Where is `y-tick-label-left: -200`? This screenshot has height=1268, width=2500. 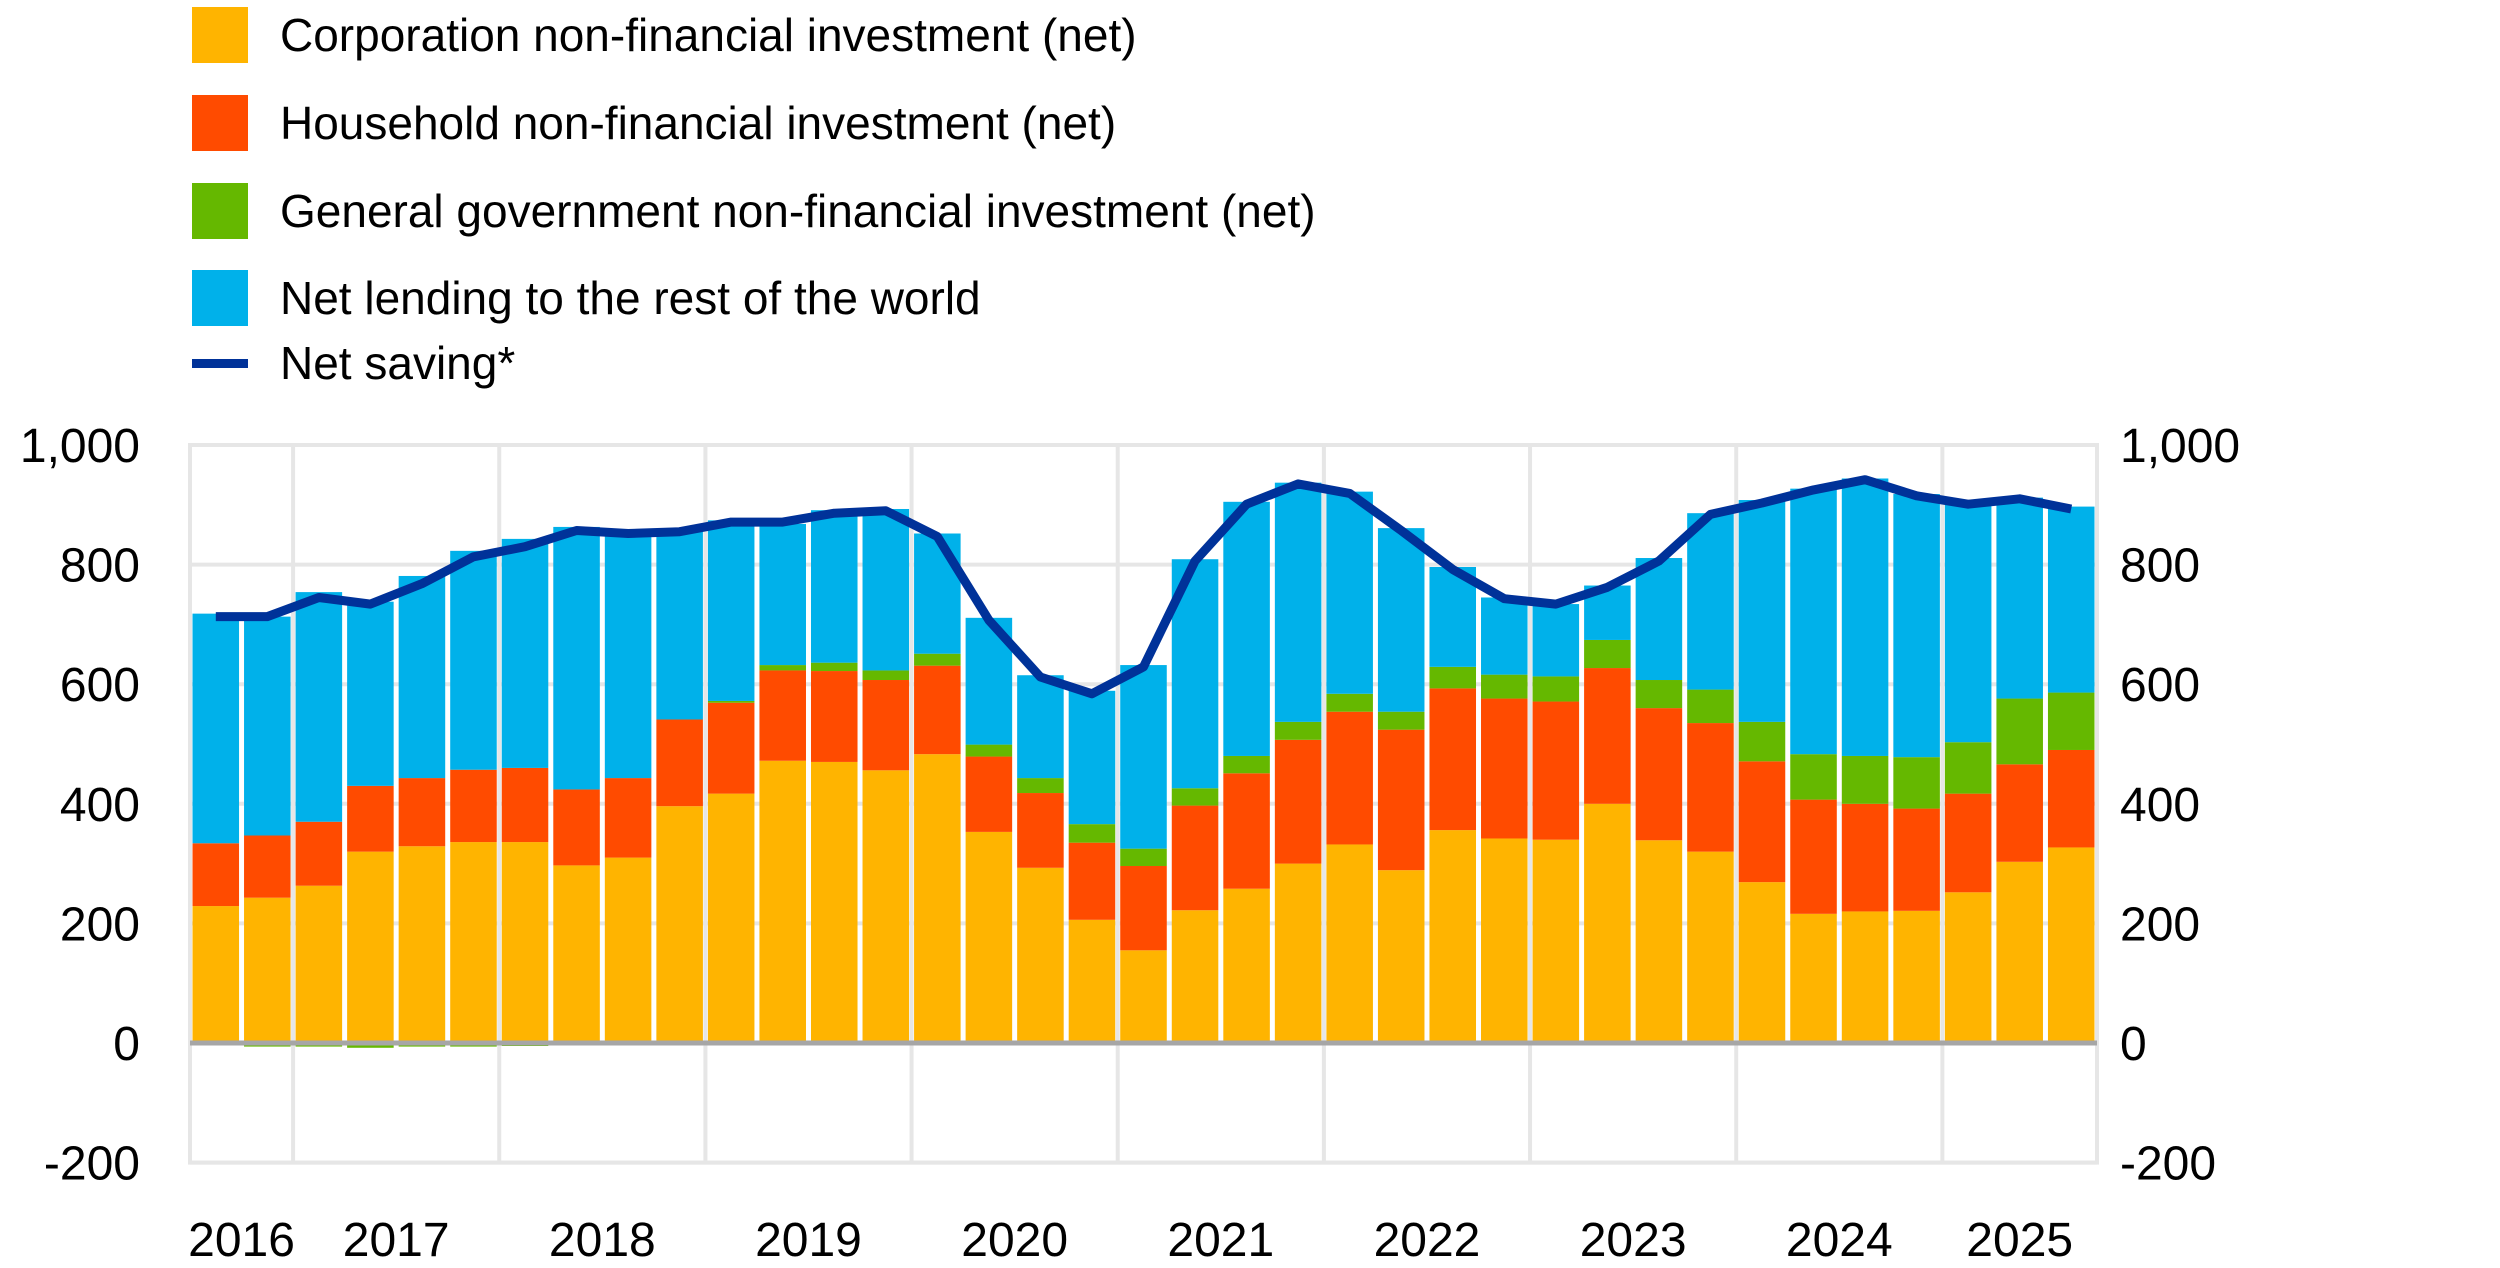
y-tick-label-left: -200 is located at coordinates (92, 1164).